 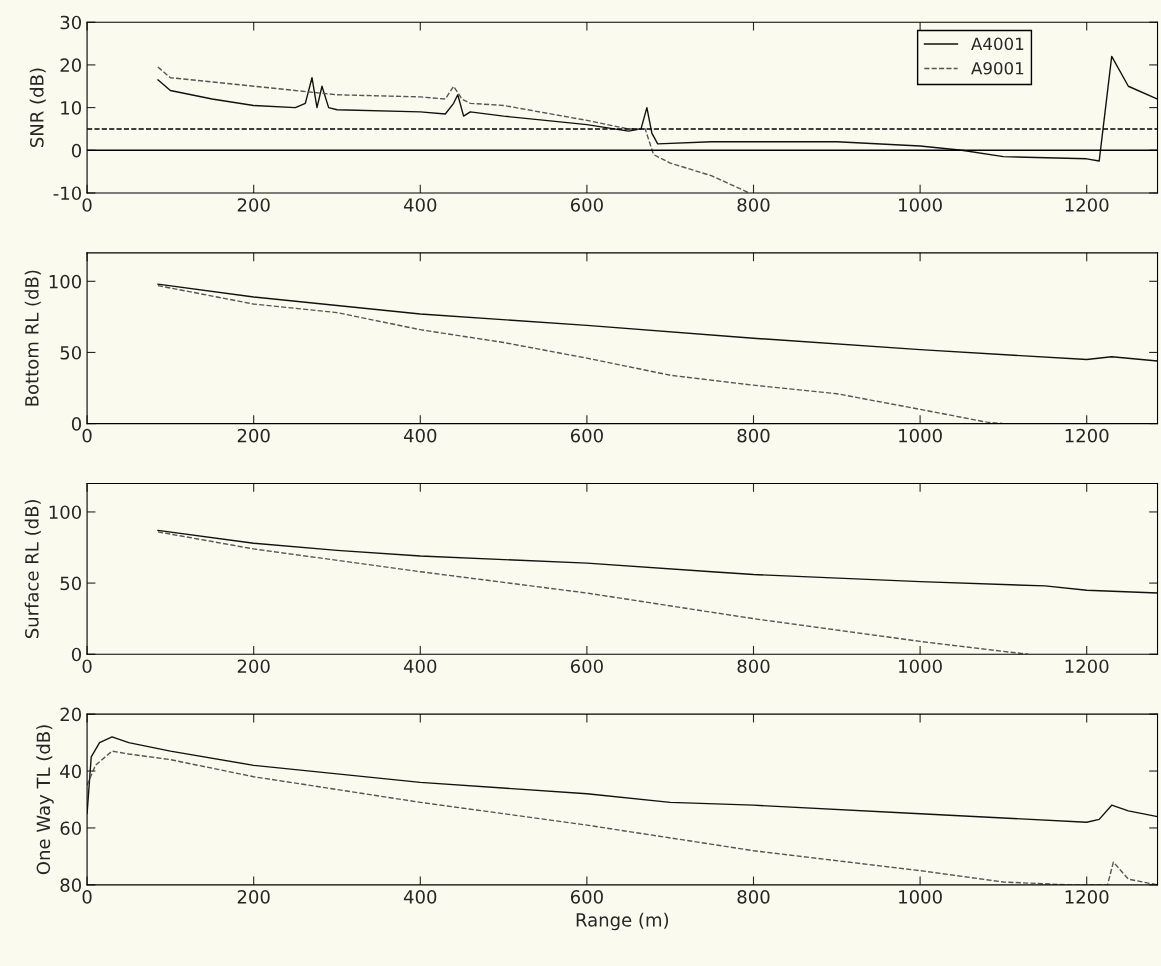 I want to click on y-tick-label: 40, so click(x=71, y=771).